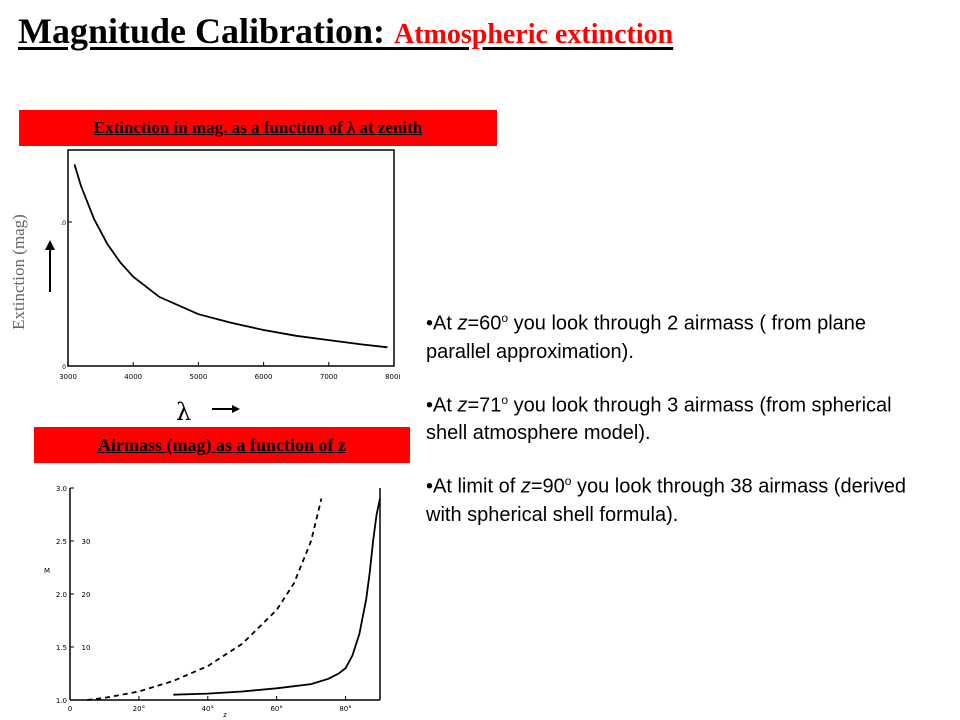 The image size is (960, 720). I want to click on plot-frame, so click(231, 258).